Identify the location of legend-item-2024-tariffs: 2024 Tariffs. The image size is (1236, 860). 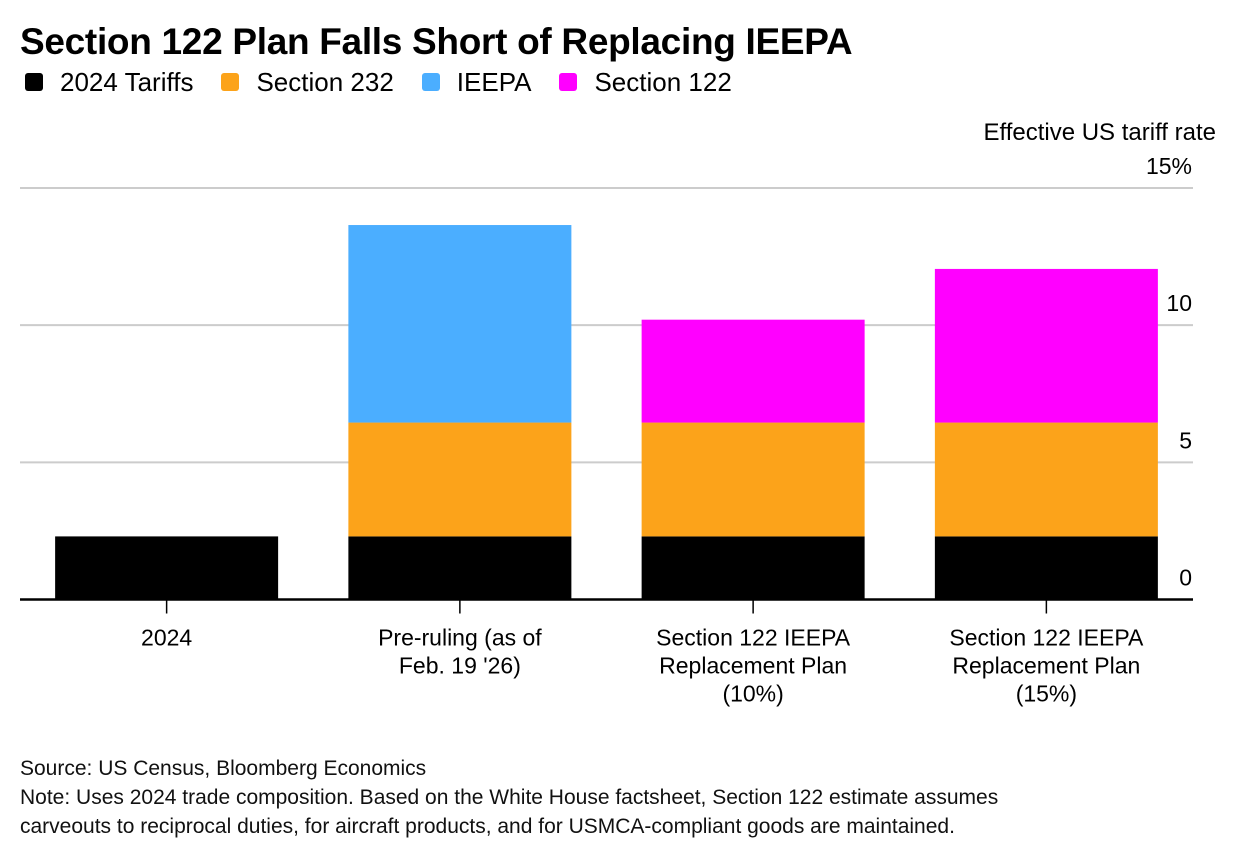
(109, 82).